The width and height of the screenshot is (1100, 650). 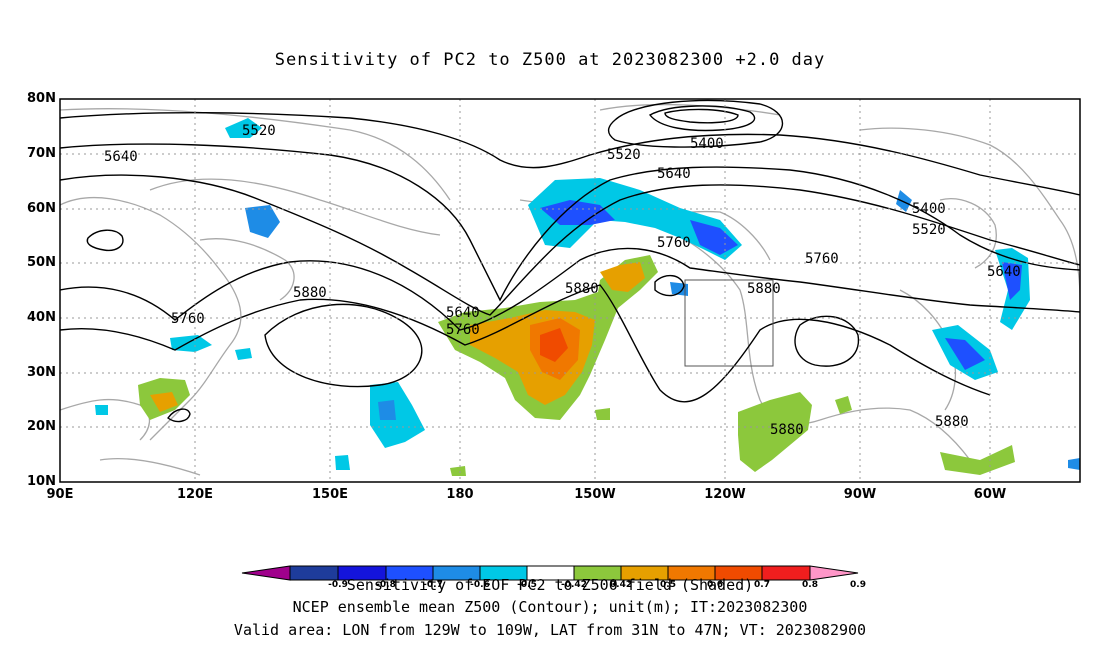 I want to click on lat-label: 30N, so click(x=41, y=372).